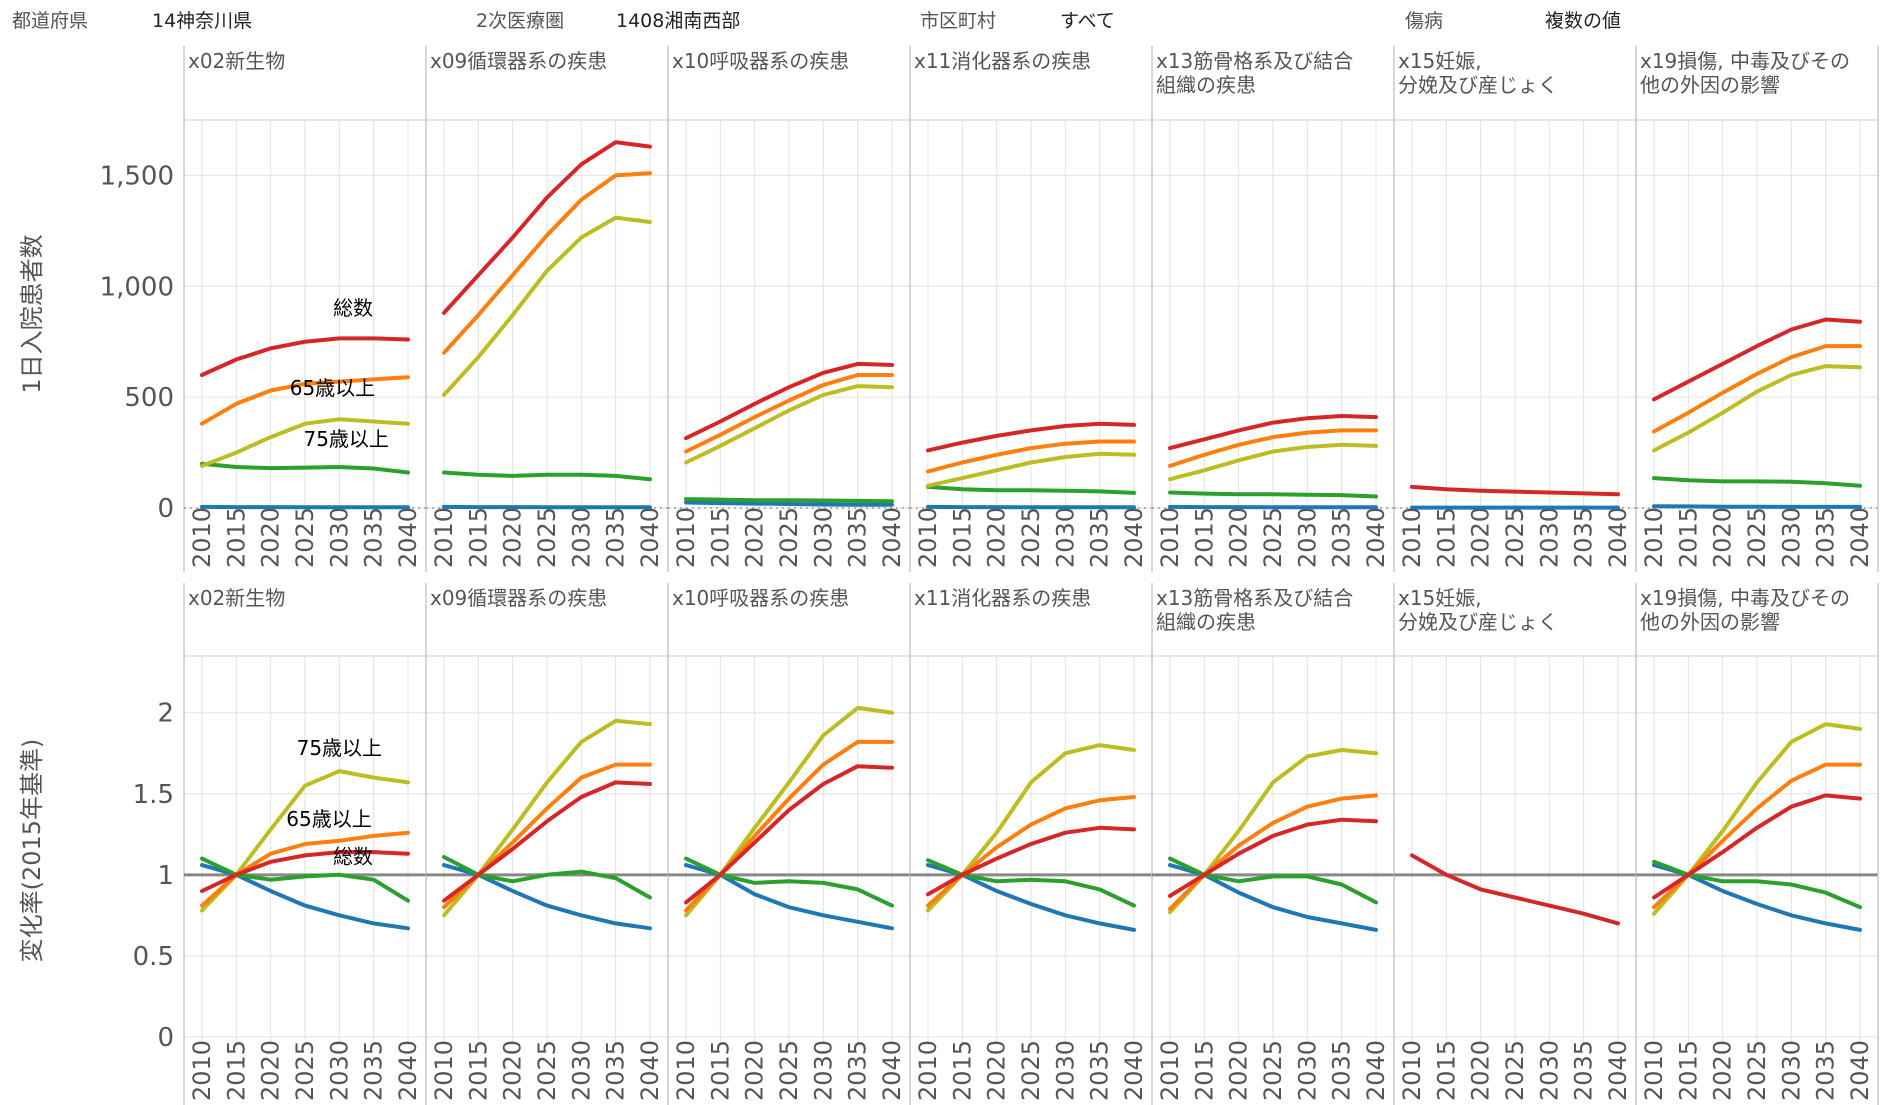 The height and width of the screenshot is (1105, 1888). I want to click on y-tick-label: 1, so click(165, 876).